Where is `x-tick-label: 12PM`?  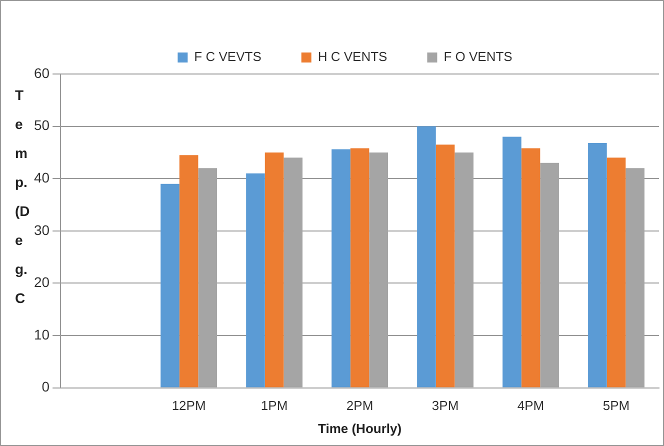 x-tick-label: 12PM is located at coordinates (189, 406).